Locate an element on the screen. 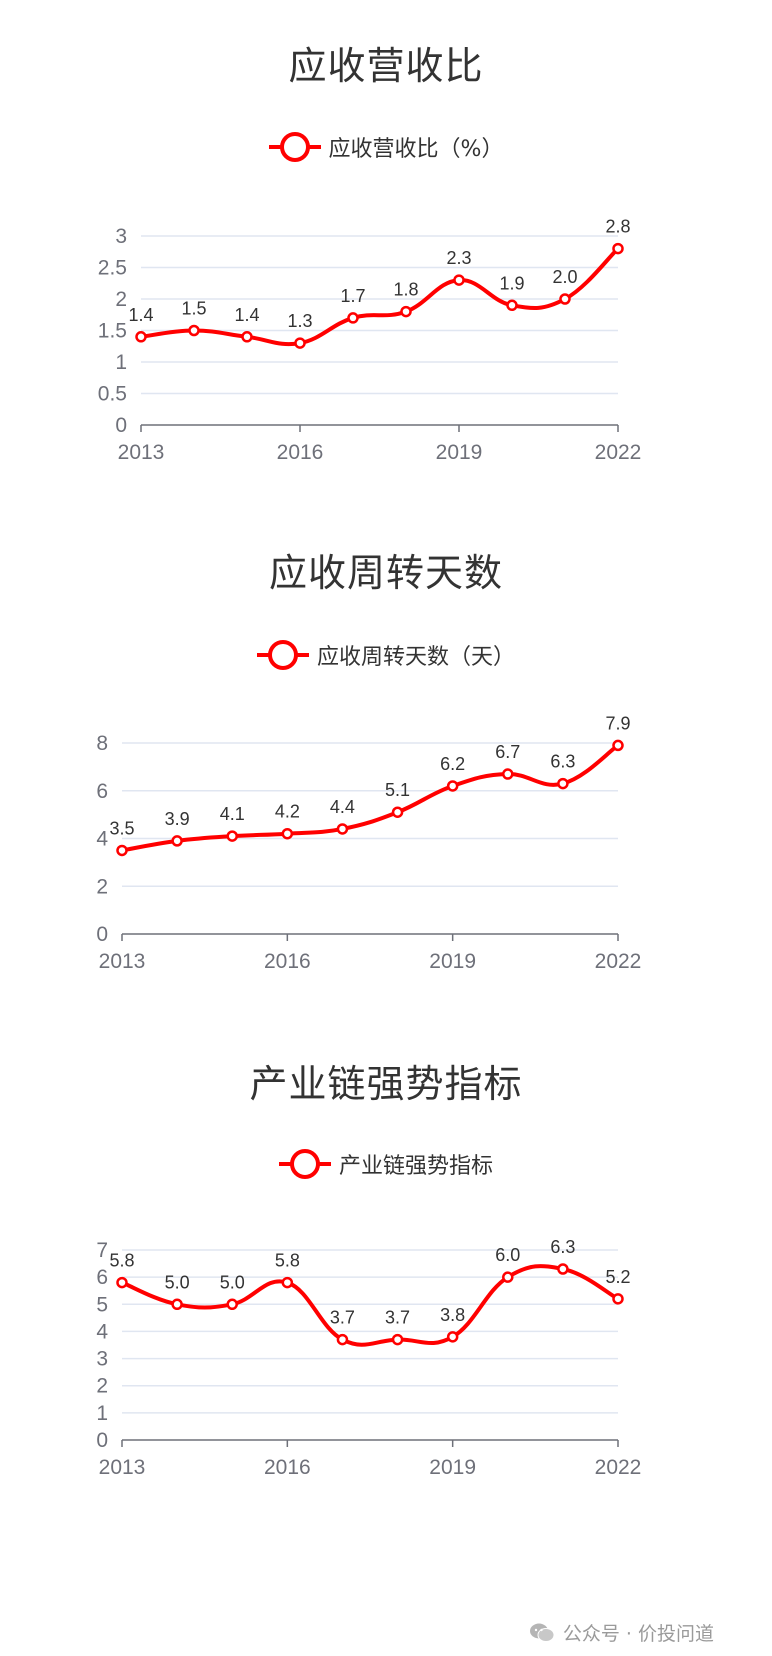 The image size is (772, 1656). data-label: 3.5 is located at coordinates (121, 828).